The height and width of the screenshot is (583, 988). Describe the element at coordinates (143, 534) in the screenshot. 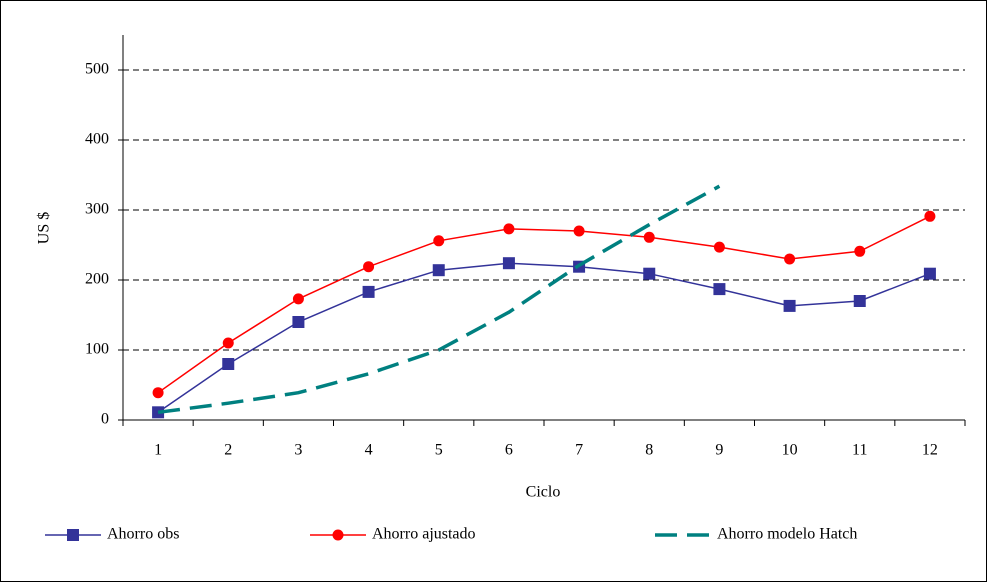

I see `legend-label: Ahorro obs` at that location.